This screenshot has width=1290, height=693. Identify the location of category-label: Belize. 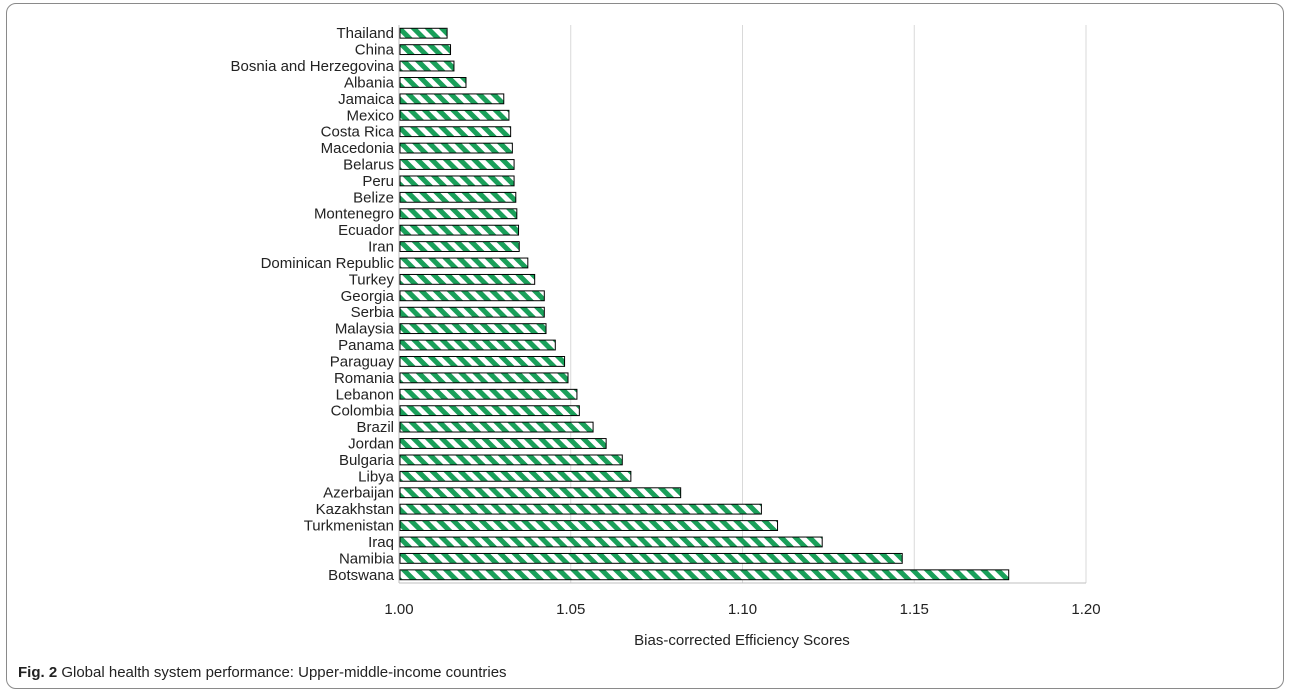
(373, 197).